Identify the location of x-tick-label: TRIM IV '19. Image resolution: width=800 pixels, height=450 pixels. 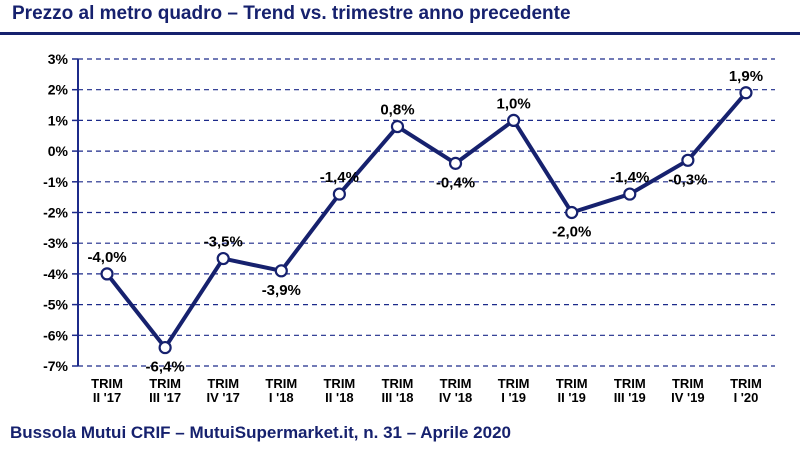
(687, 390).